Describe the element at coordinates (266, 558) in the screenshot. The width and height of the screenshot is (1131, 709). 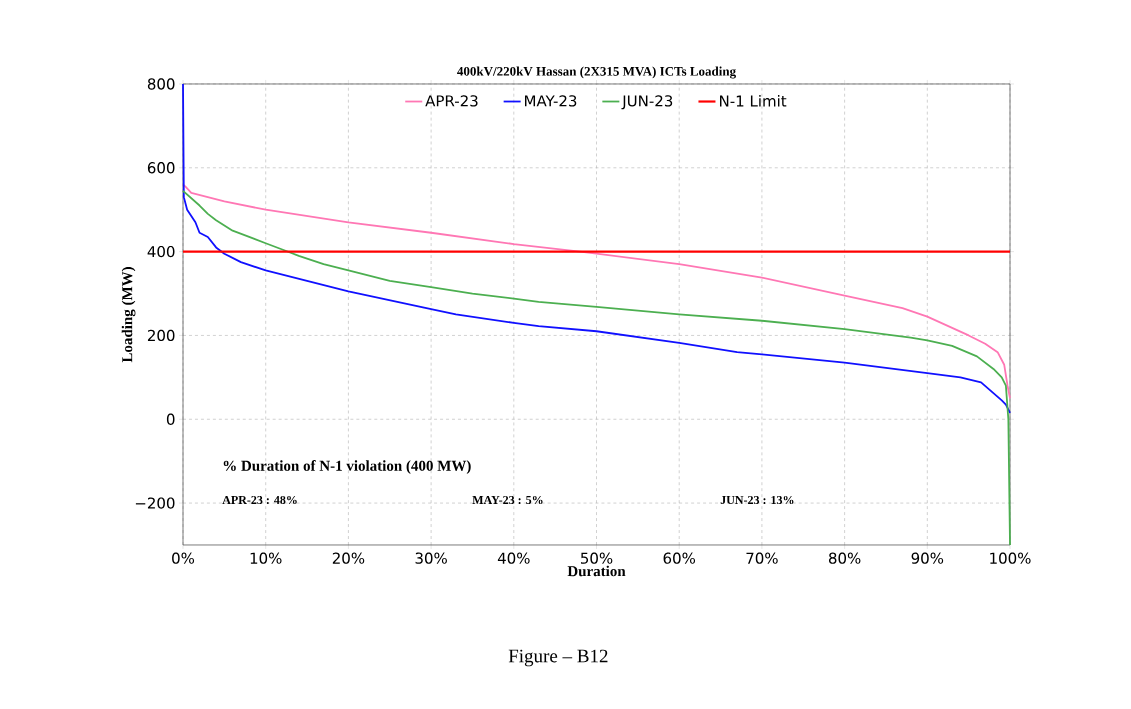
I see `x-tick-label: 10%` at that location.